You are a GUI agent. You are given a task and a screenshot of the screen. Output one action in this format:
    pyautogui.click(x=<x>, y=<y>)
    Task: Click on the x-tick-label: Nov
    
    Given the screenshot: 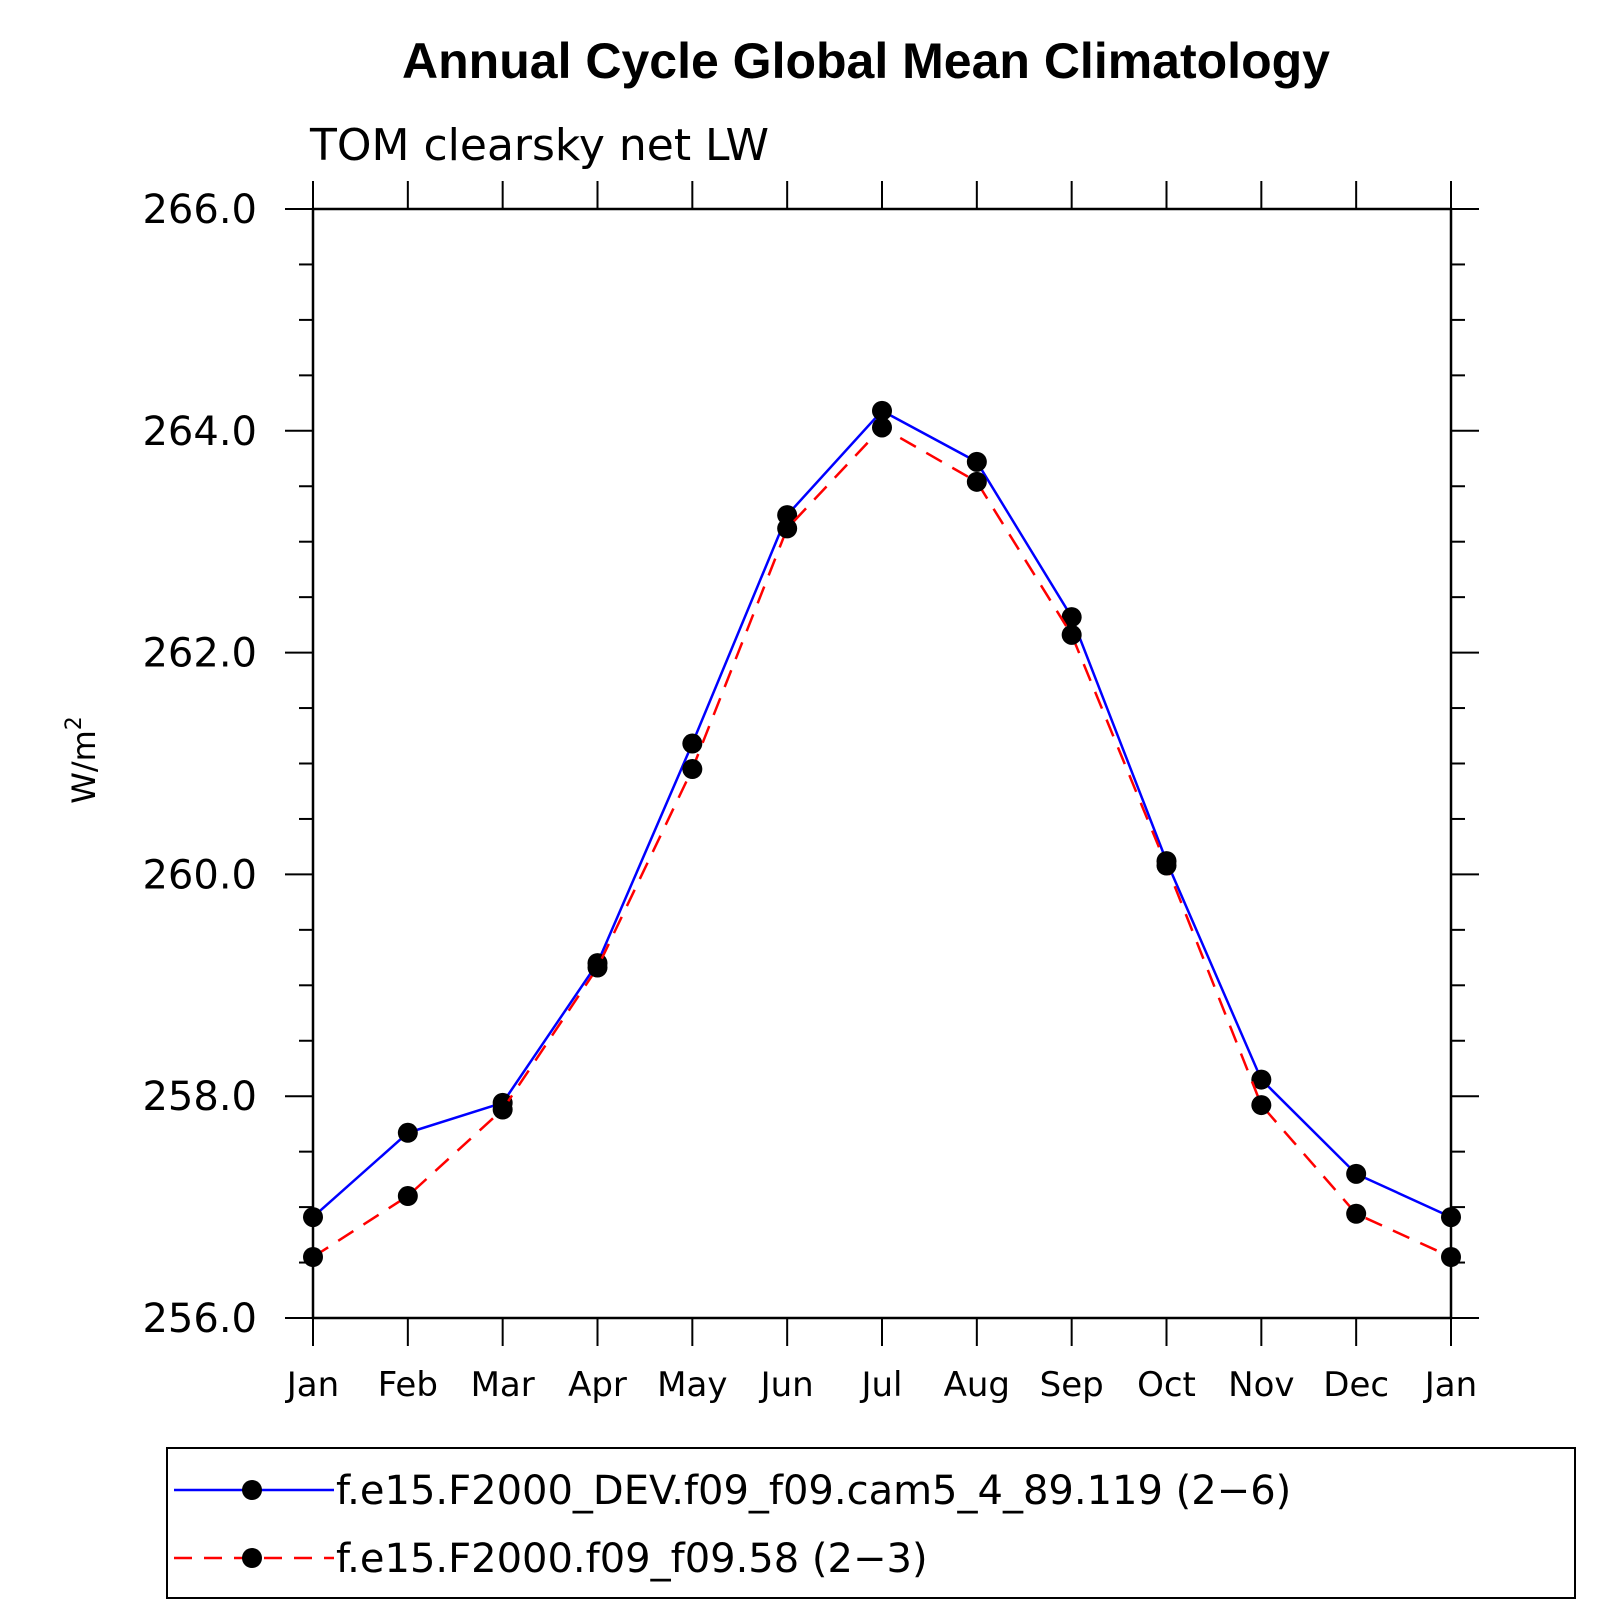 What is the action you would take?
    pyautogui.click(x=1261, y=1385)
    